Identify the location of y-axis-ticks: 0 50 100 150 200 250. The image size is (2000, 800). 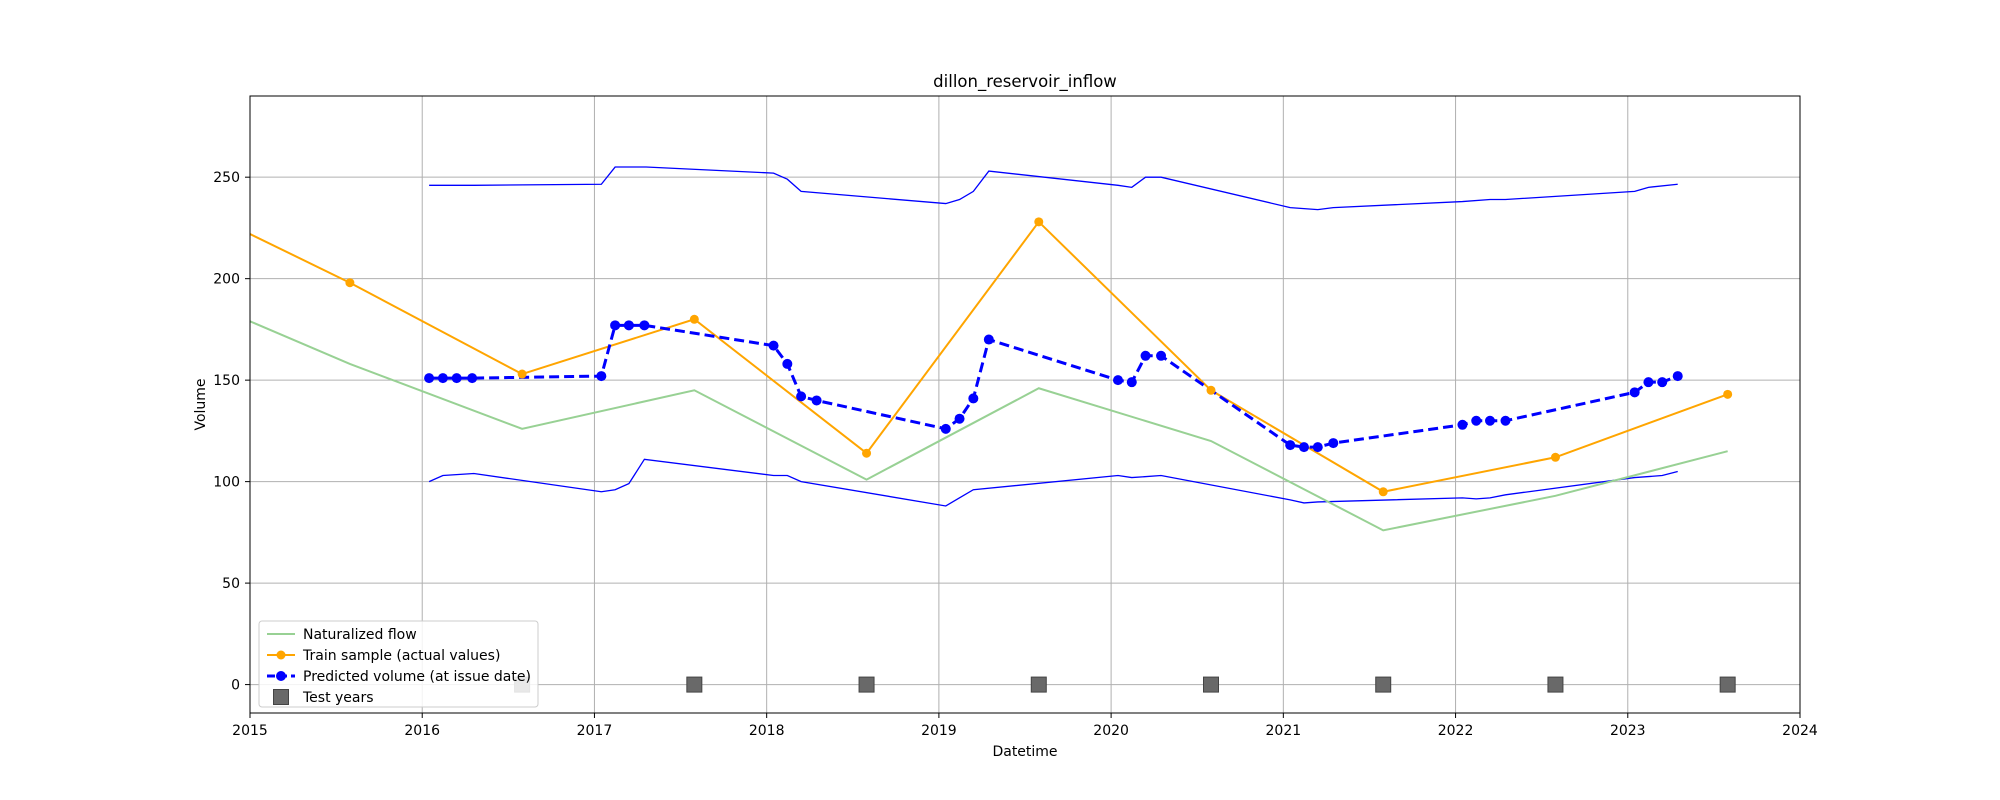
(231, 432).